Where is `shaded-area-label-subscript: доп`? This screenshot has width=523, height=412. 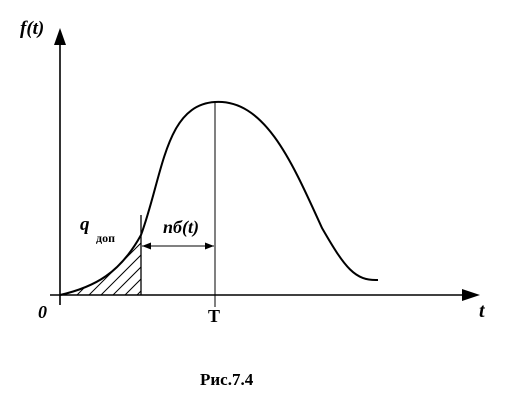
shaded-area-label-subscript: доп is located at coordinates (105, 238).